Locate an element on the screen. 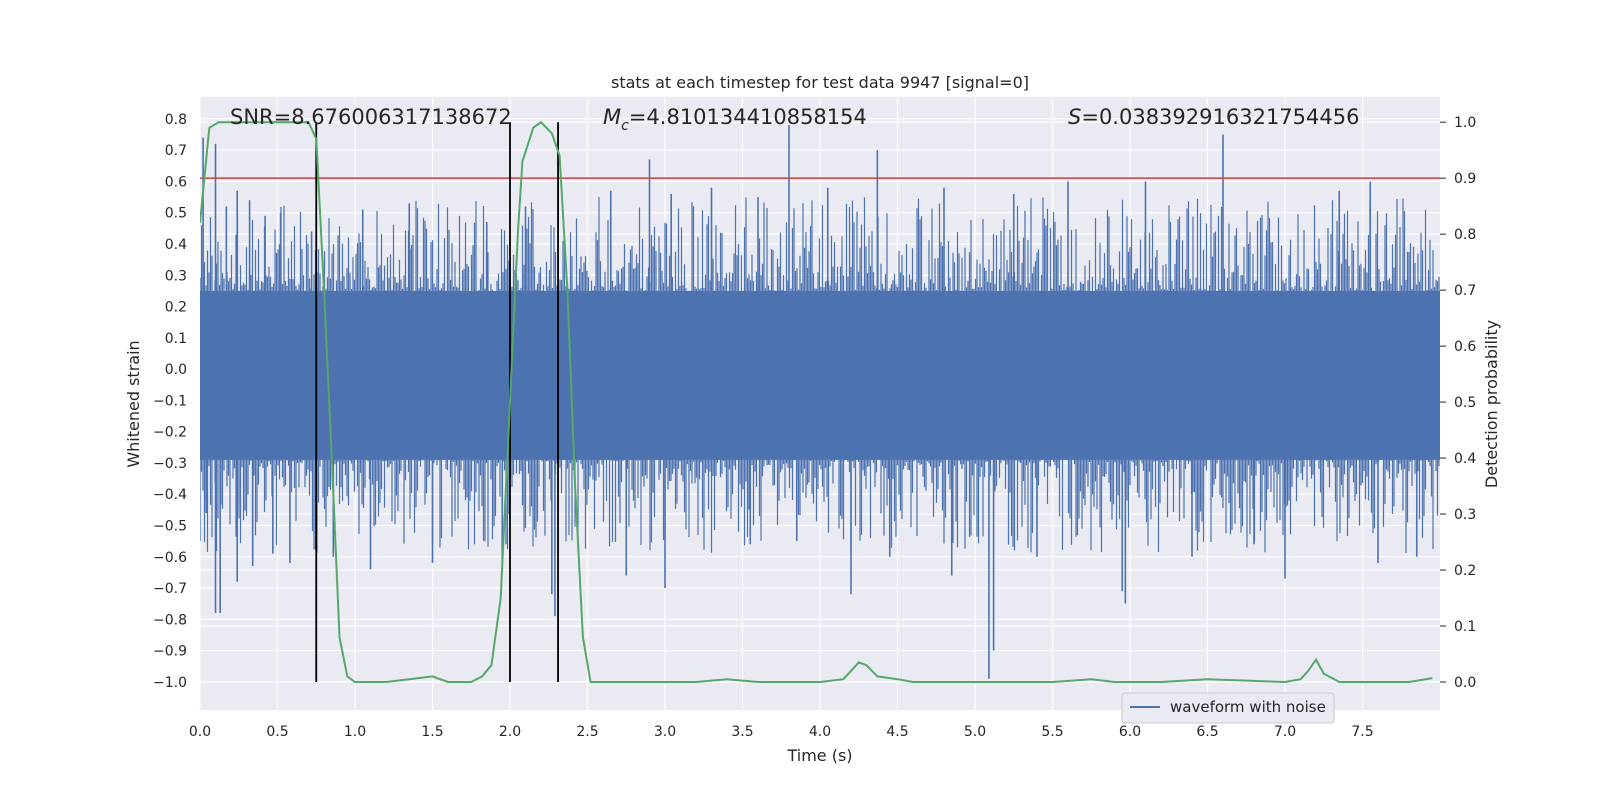 This screenshot has width=1600, height=800. legend-box is located at coordinates (1228, 708).